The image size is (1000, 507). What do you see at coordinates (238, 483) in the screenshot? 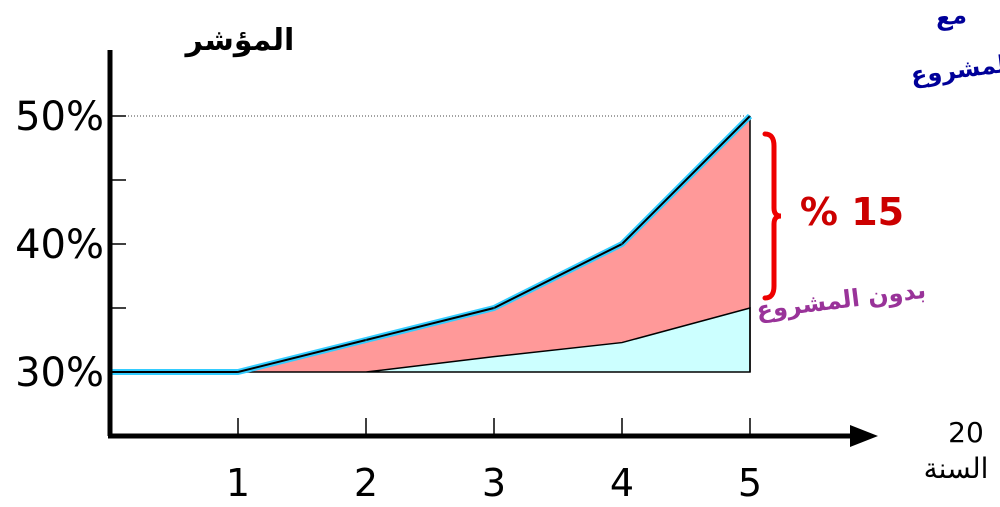
I see `x-tick-label: 1` at bounding box center [238, 483].